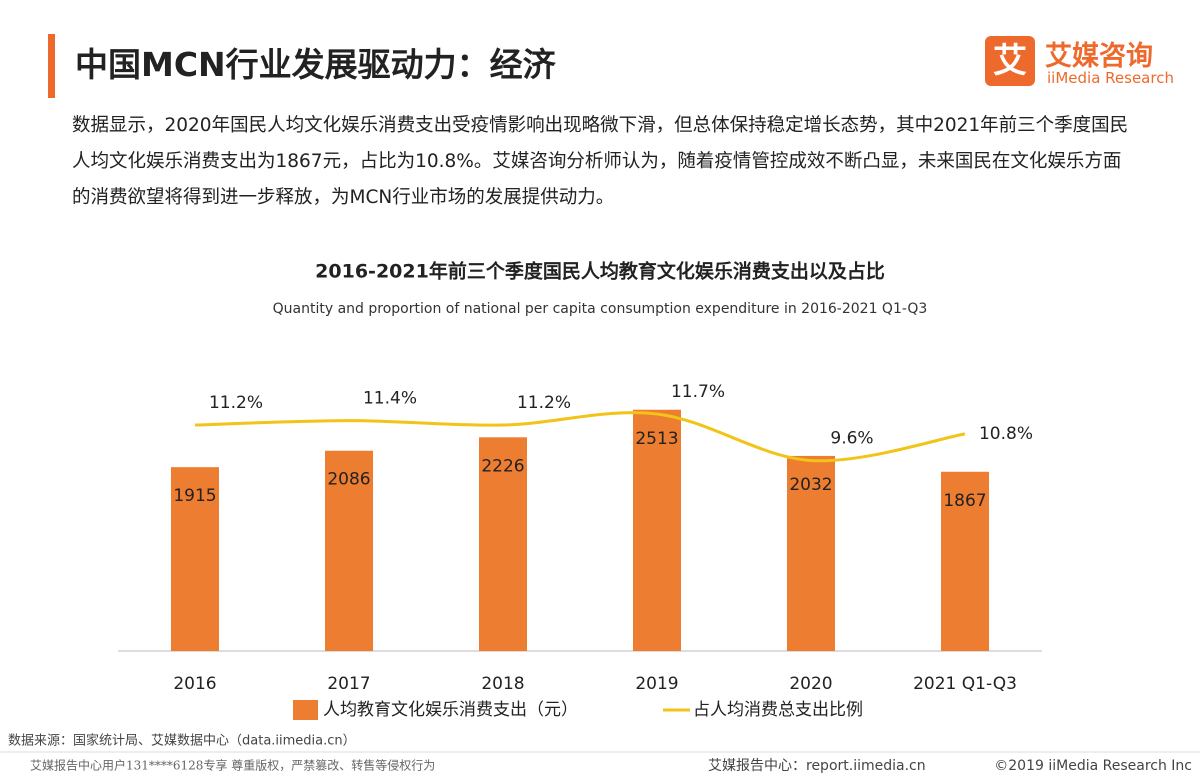 Image resolution: width=1200 pixels, height=779 pixels. Describe the element at coordinates (580, 437) in the screenshot. I see `line` at that location.